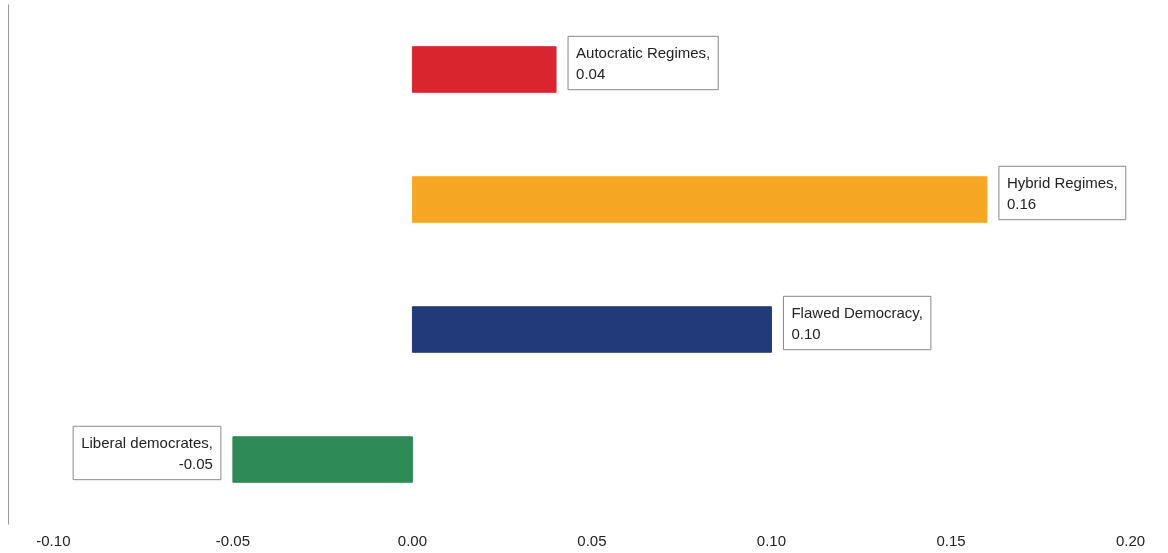 The image size is (1168, 553). I want to click on x-tick-label: 0.00, so click(412, 540).